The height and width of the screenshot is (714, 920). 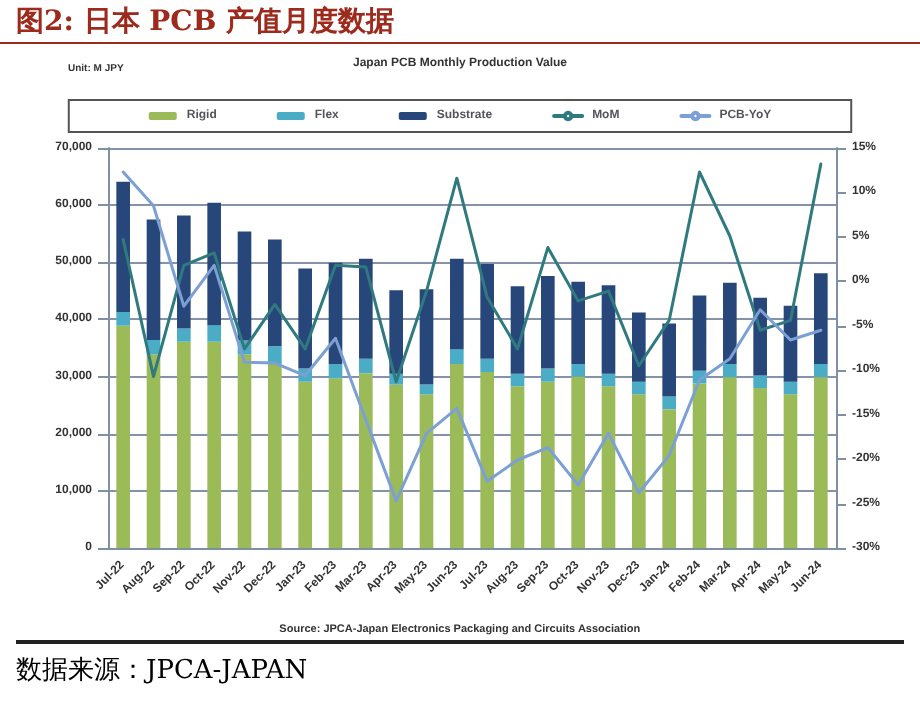 I want to click on chart-title: 图2: 日本 PCB 产值月度数据, so click(x=460, y=22).